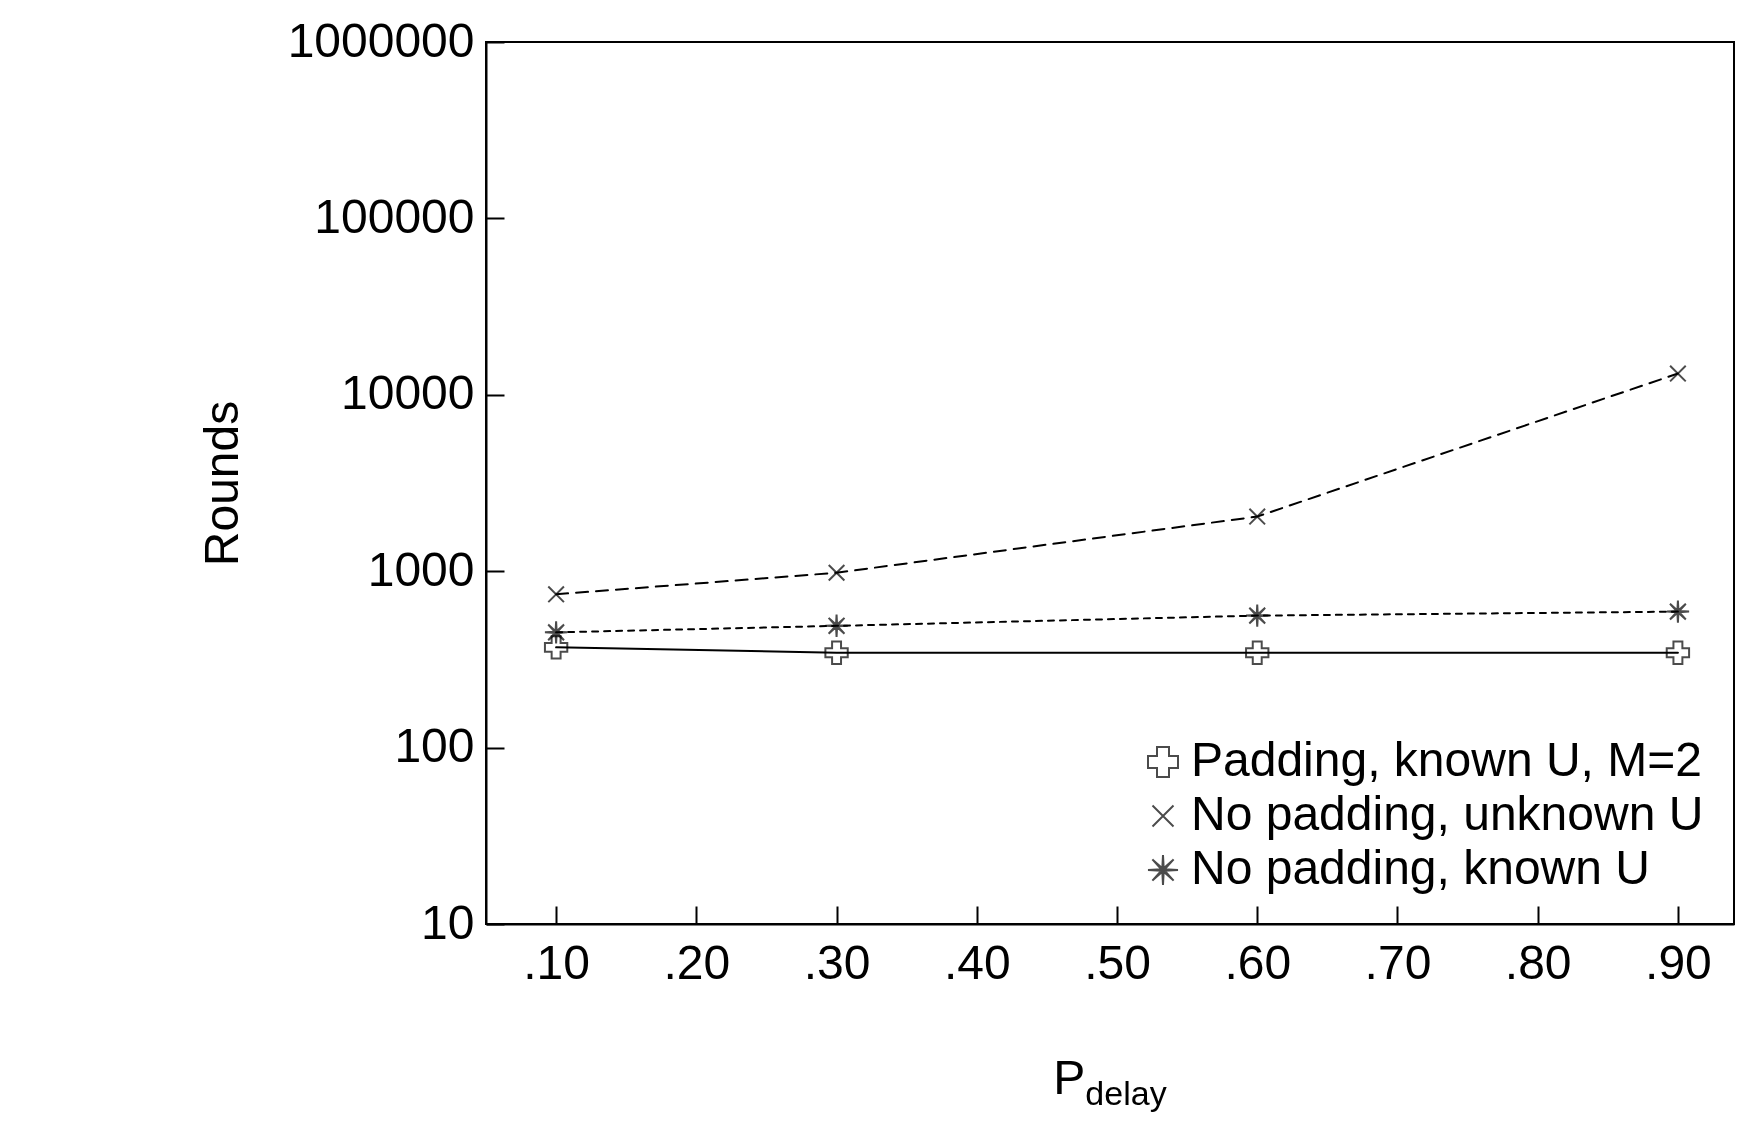  Describe the element at coordinates (1117, 962) in the screenshot. I see `x-tick-label: .50` at that location.